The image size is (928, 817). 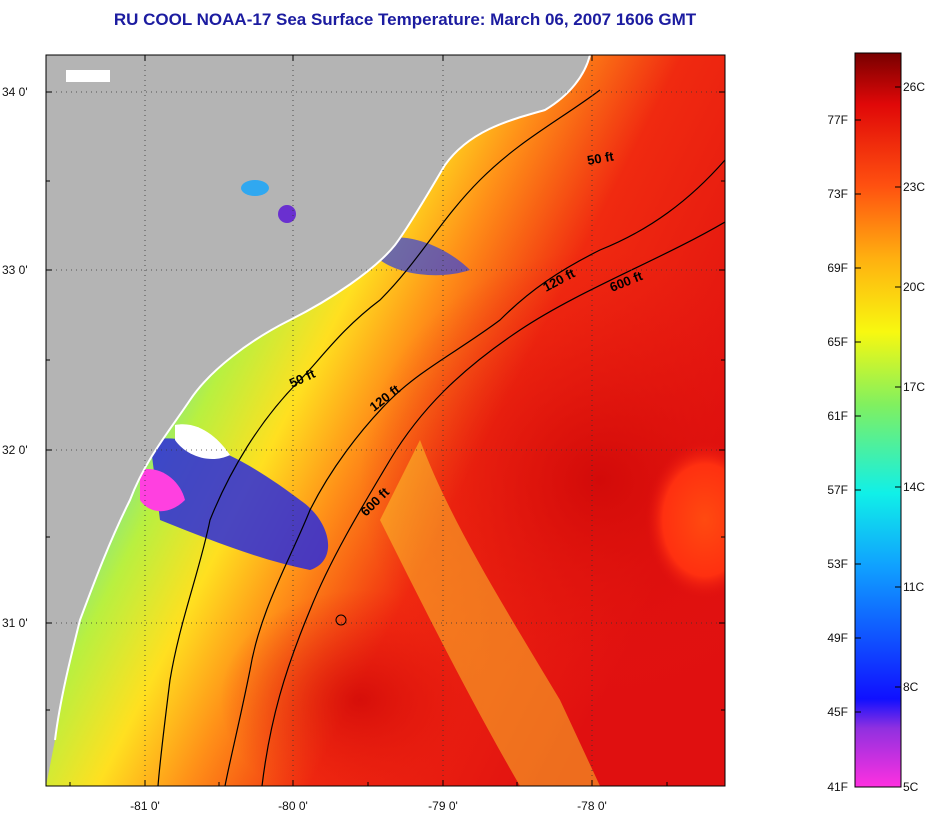 What do you see at coordinates (914, 187) in the screenshot?
I see `colorbar-c-23: 23C` at bounding box center [914, 187].